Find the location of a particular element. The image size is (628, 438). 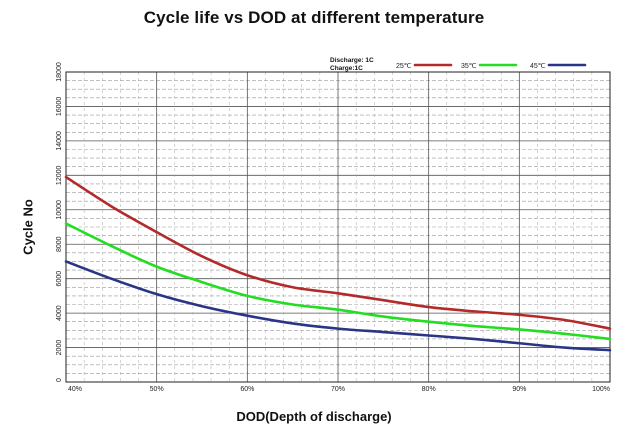

x-tick-label: 90% is located at coordinates (519, 389).